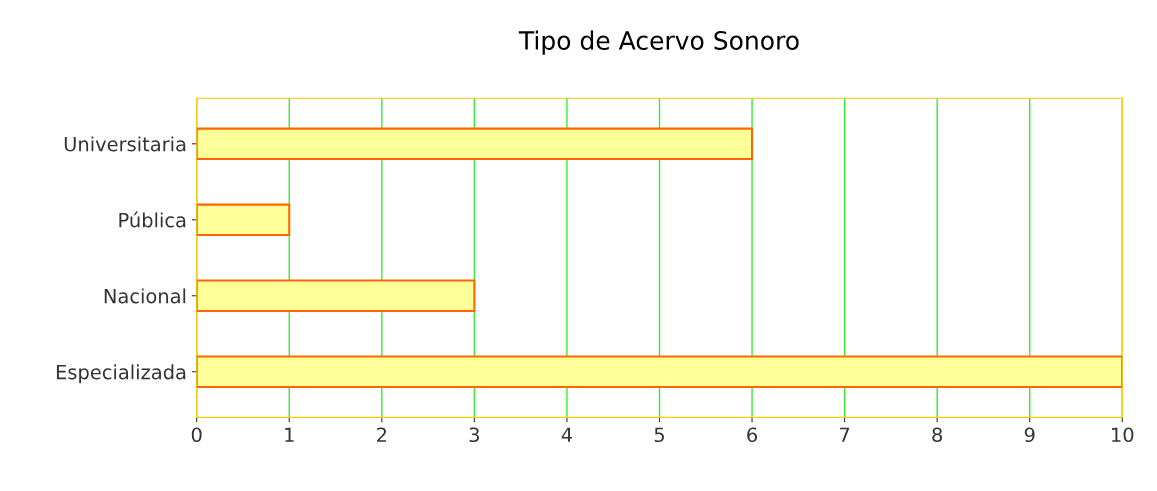  Describe the element at coordinates (125, 144) in the screenshot. I see `y-tick-label: Universitaria` at that location.